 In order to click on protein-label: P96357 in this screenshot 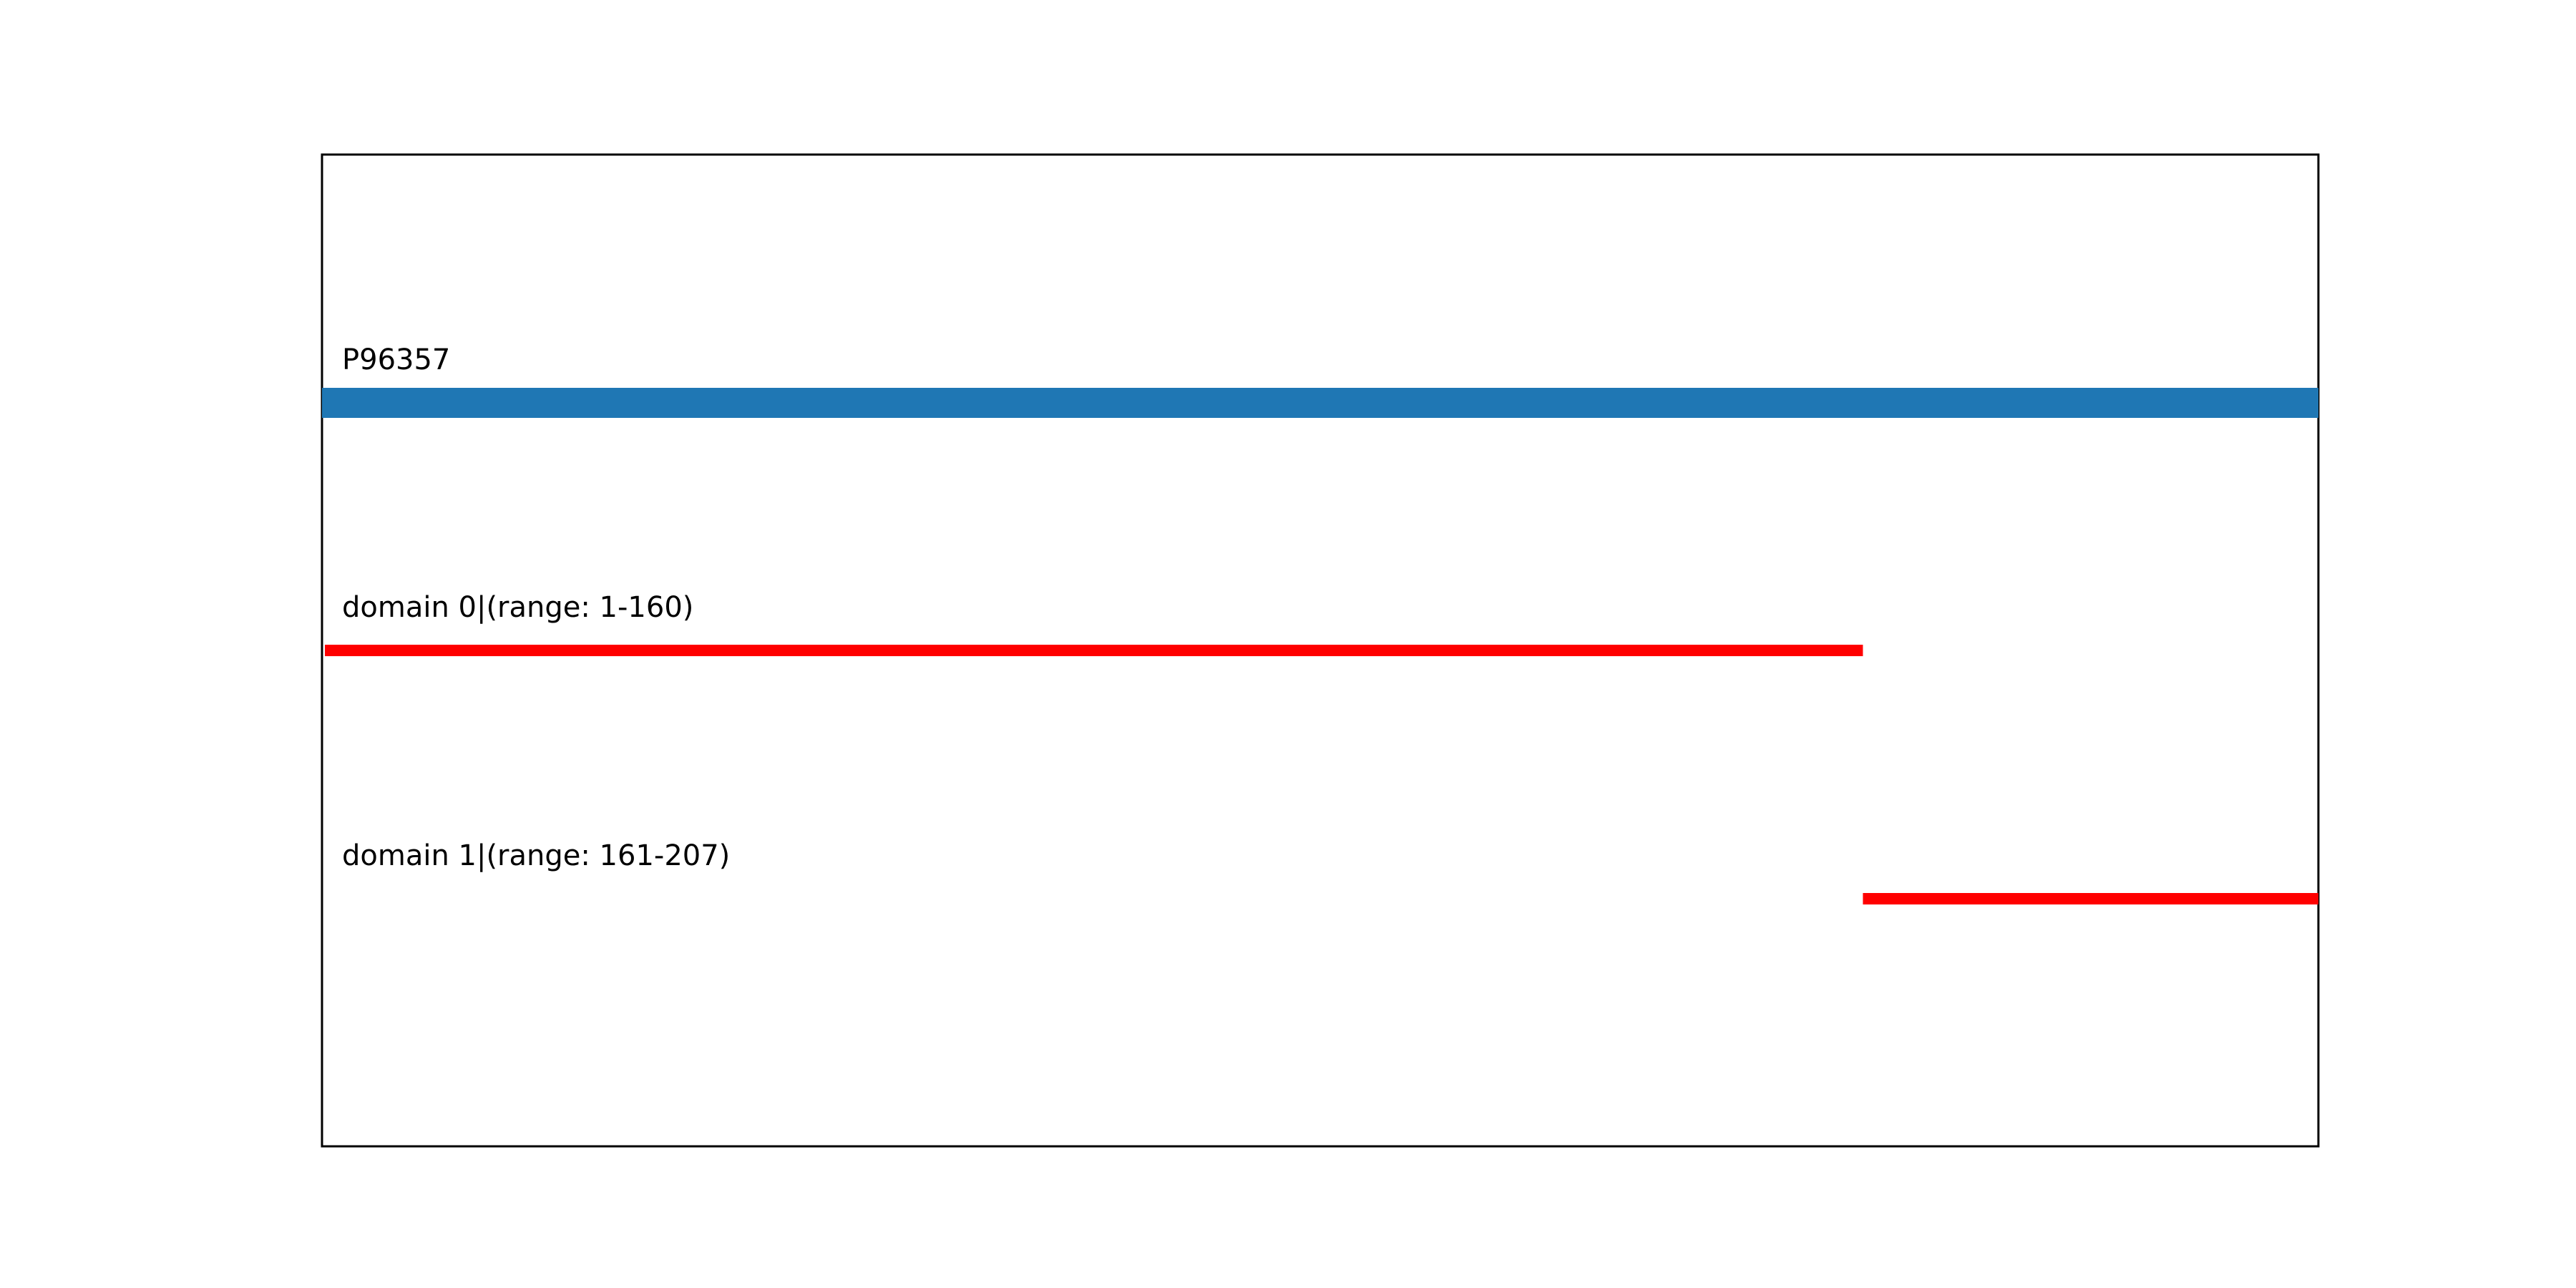, I will do `click(396, 359)`.